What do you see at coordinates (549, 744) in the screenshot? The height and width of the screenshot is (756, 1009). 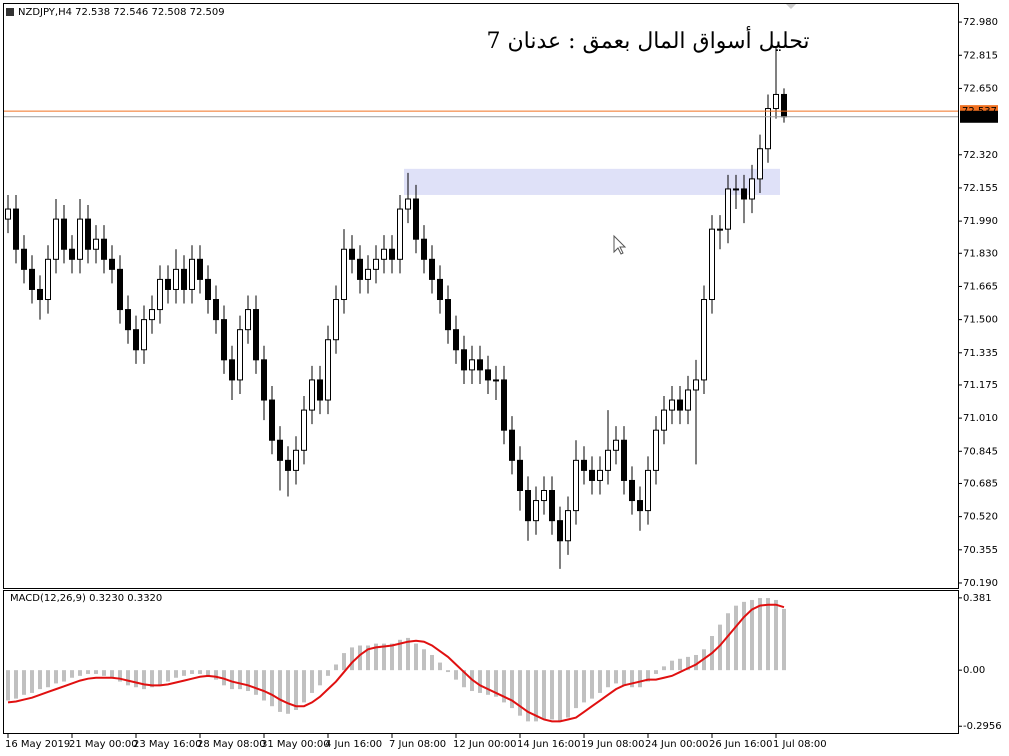 I see `x-tick-label: 14 Jun 16:00` at bounding box center [549, 744].